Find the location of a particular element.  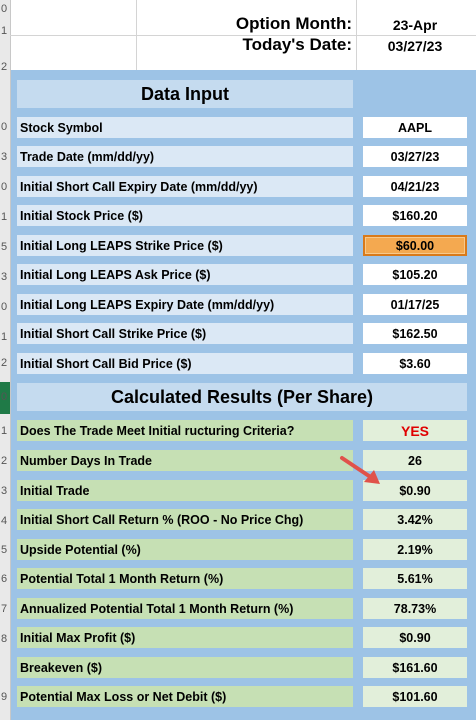

result-cell: 2.19% is located at coordinates (415, 549).